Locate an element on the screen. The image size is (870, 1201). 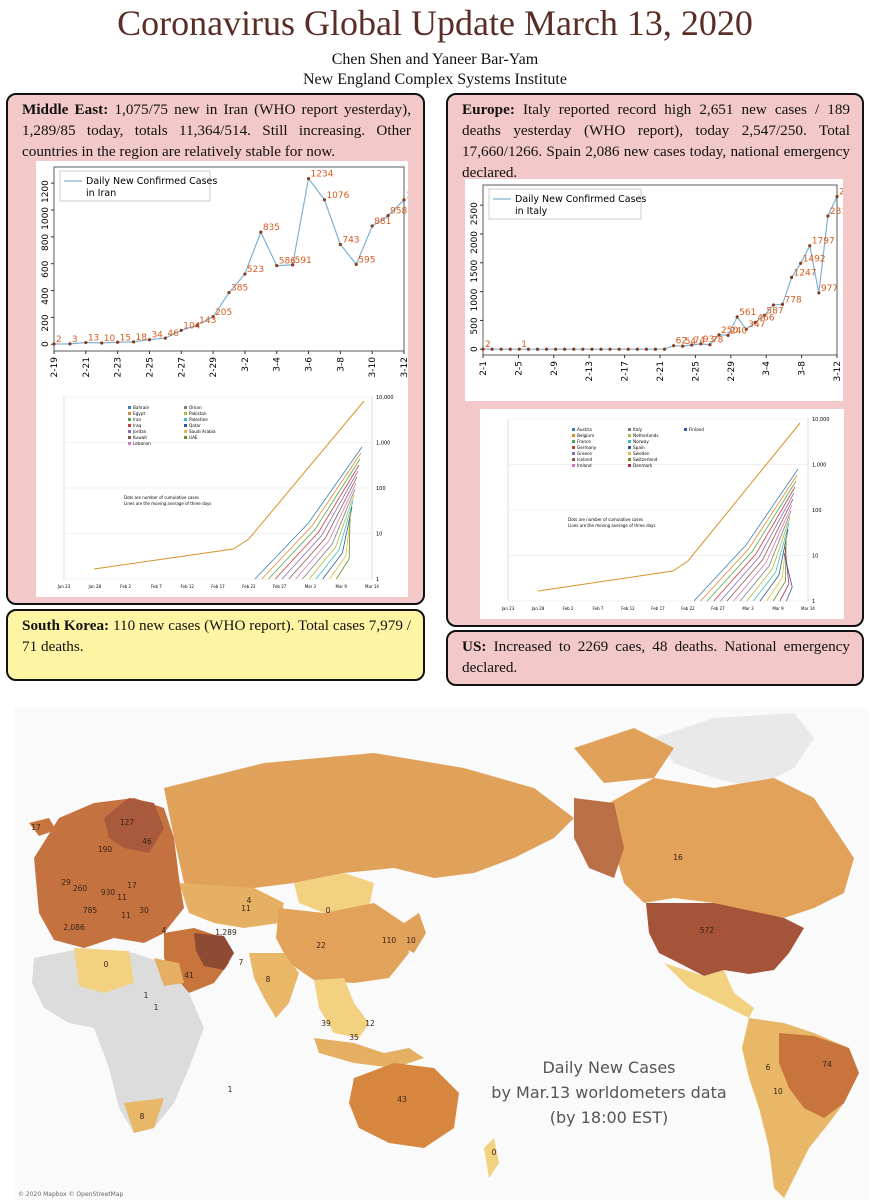
x-tick-label: 2-27 is located at coordinates (182, 367).